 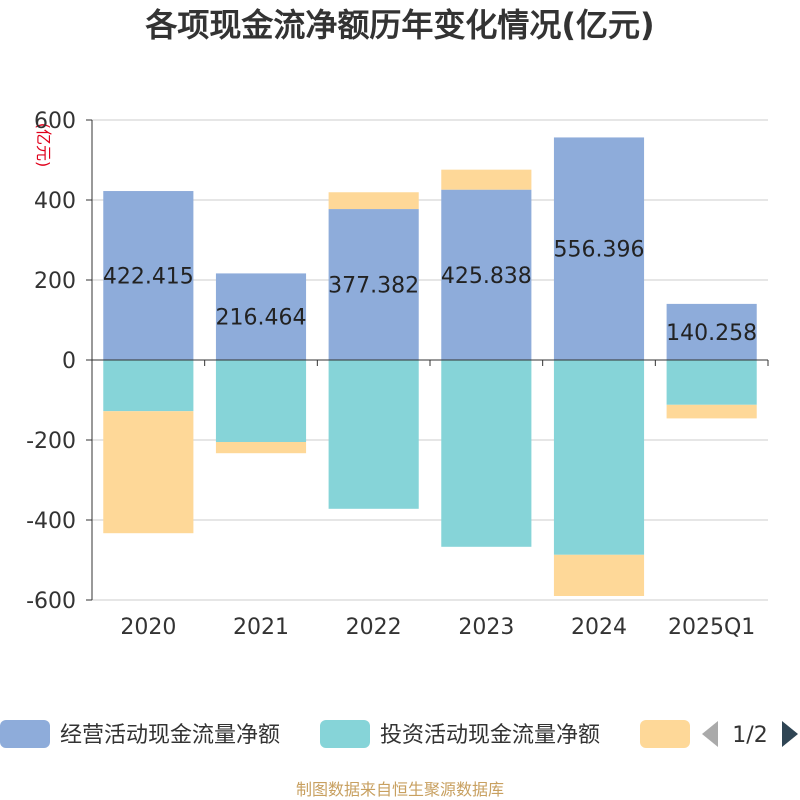 I want to click on legend: 经营活动现金流量净额 投资活动现金流量净额 1/2, so click(x=399, y=734).